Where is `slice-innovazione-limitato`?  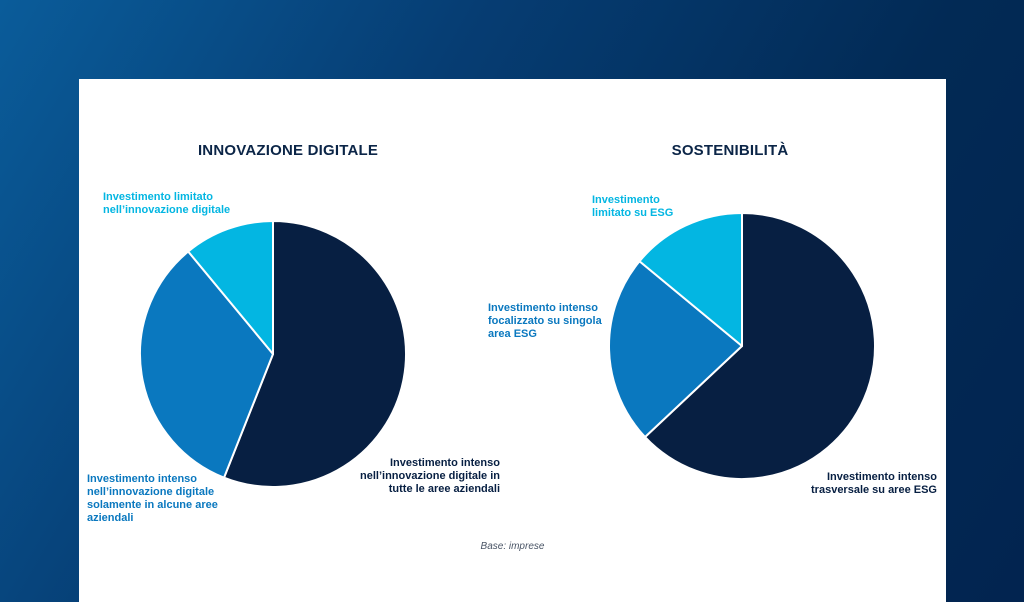
slice-innovazione-limitato is located at coordinates (230, 287).